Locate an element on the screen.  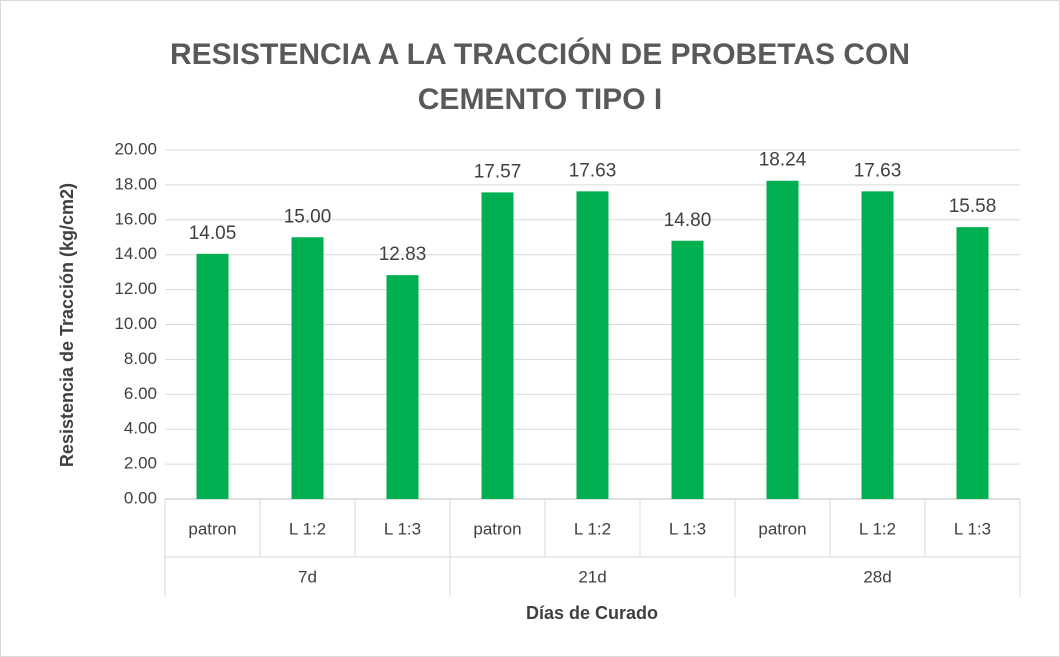
y-tick-label: 4.00 is located at coordinates (140, 428).